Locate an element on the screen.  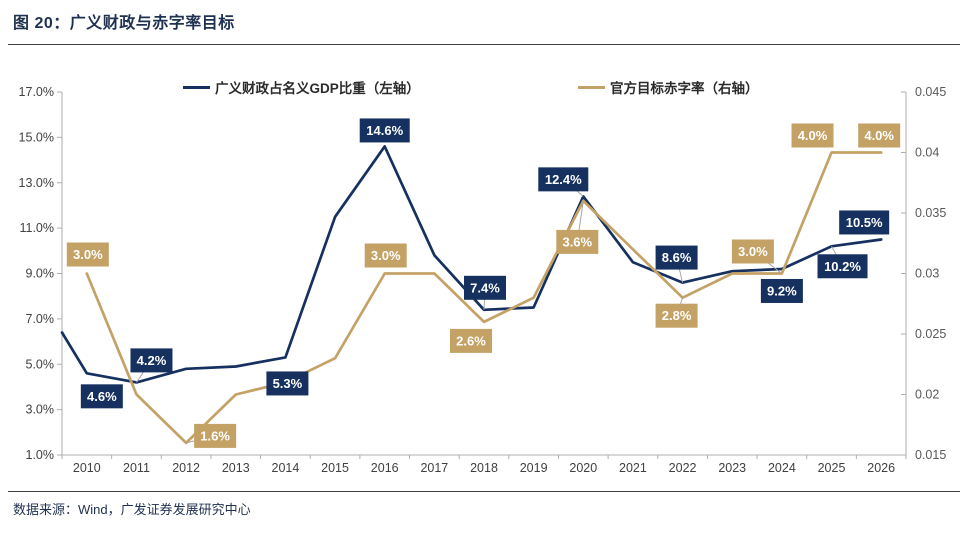
right-axis-tick-label: 0.015 is located at coordinates (930, 455).